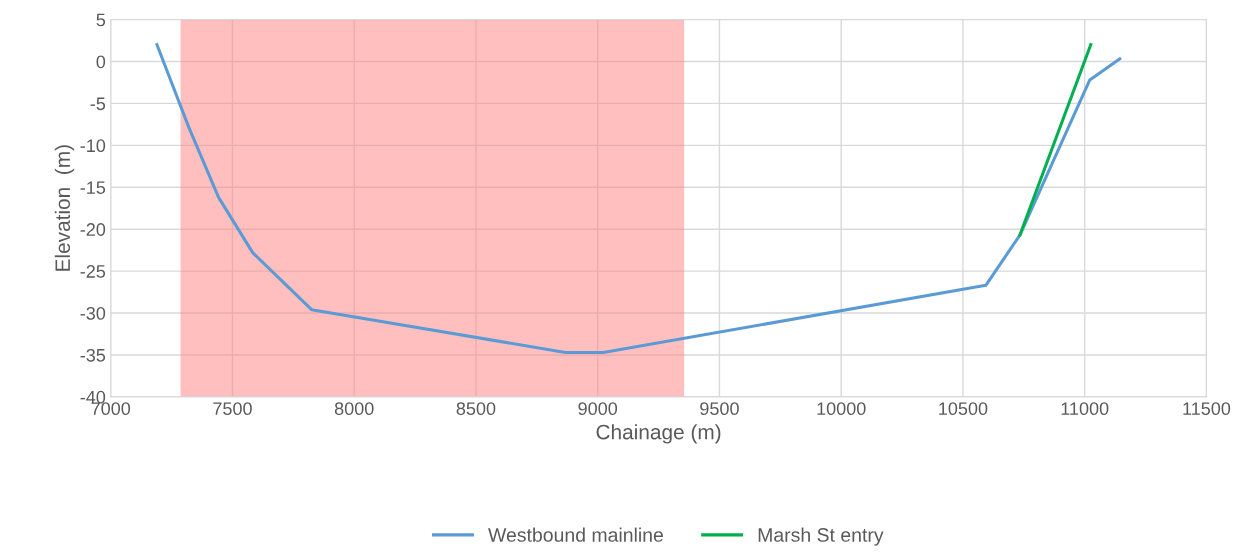 The width and height of the screenshot is (1258, 559). What do you see at coordinates (93, 397) in the screenshot?
I see `y-tick-label: -40` at bounding box center [93, 397].